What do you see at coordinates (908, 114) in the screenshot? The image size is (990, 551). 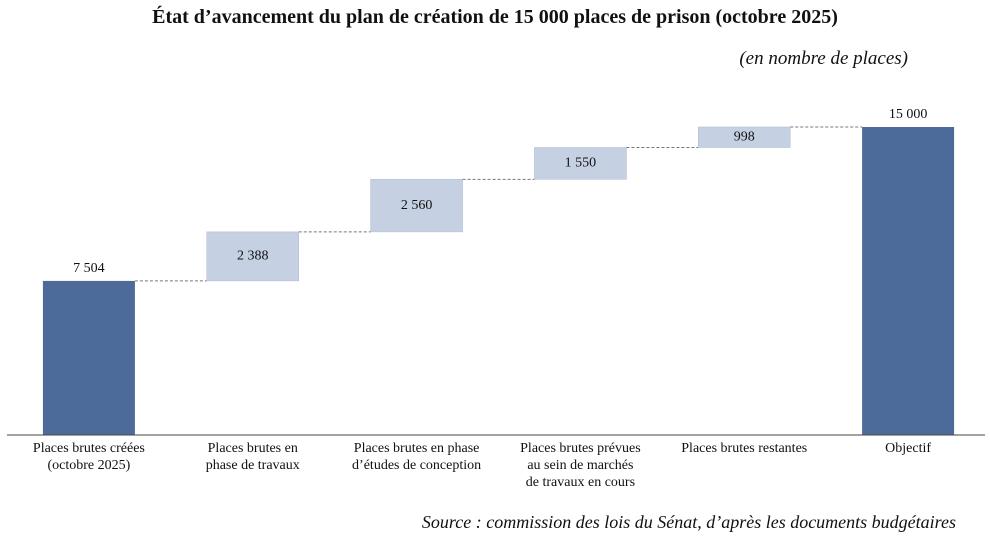 I see `value-label: 15 000` at bounding box center [908, 114].